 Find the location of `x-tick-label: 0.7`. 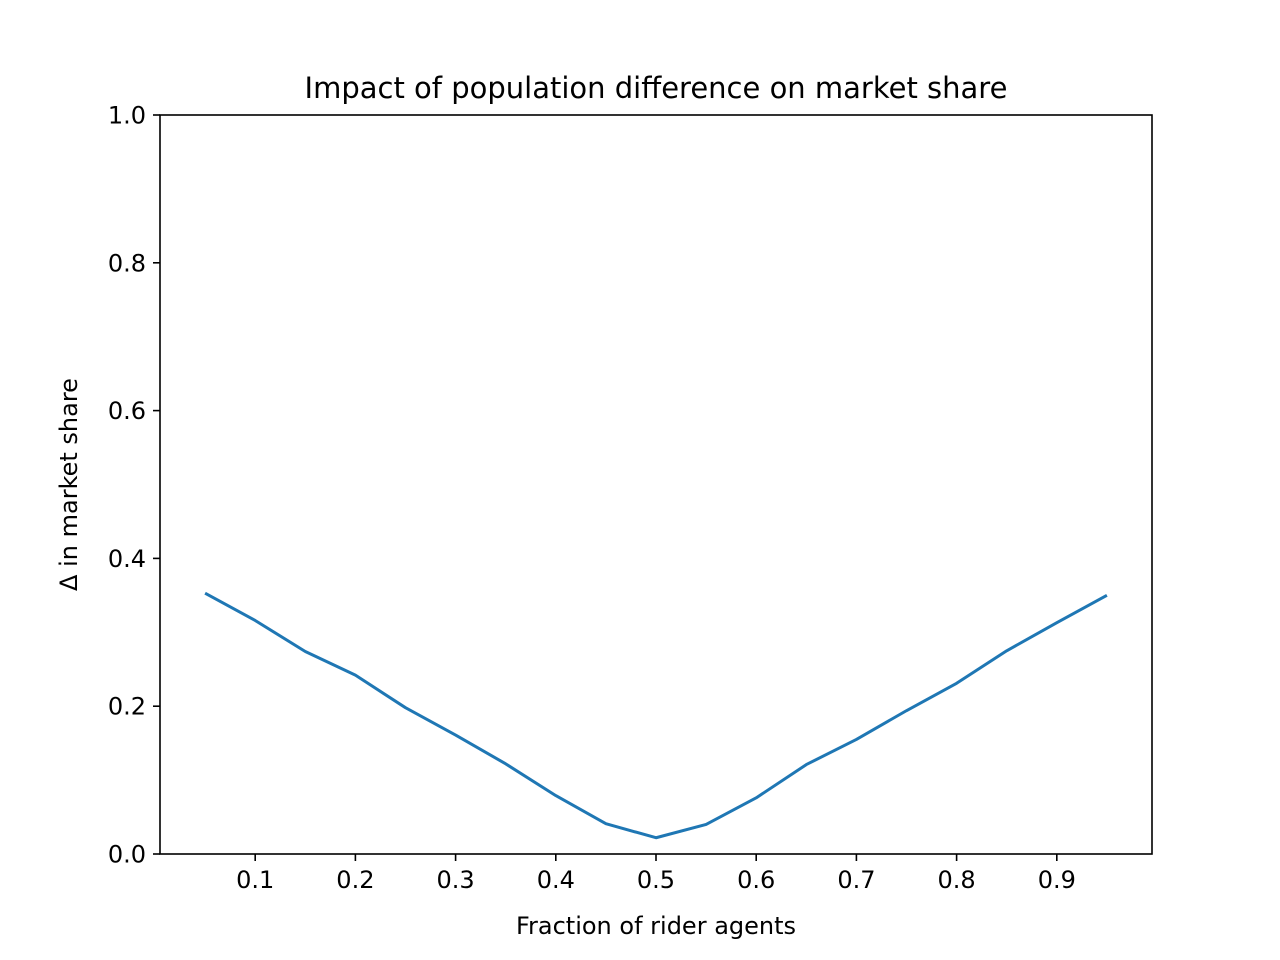

x-tick-label: 0.7 is located at coordinates (856, 880).